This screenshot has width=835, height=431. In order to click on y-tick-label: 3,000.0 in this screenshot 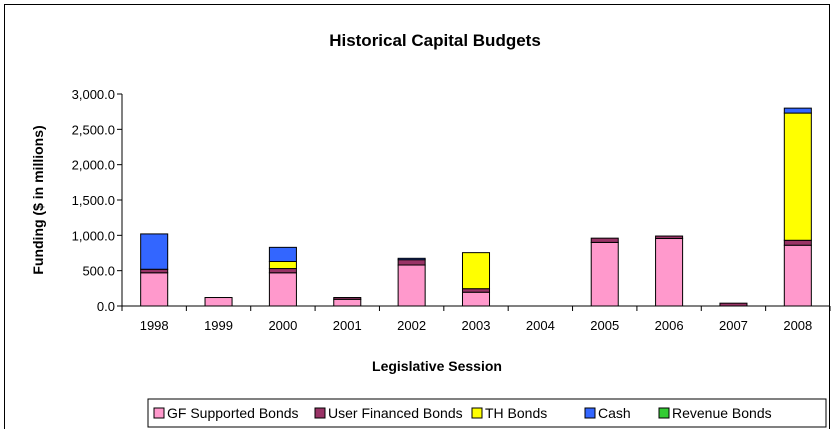, I will do `click(93, 94)`.